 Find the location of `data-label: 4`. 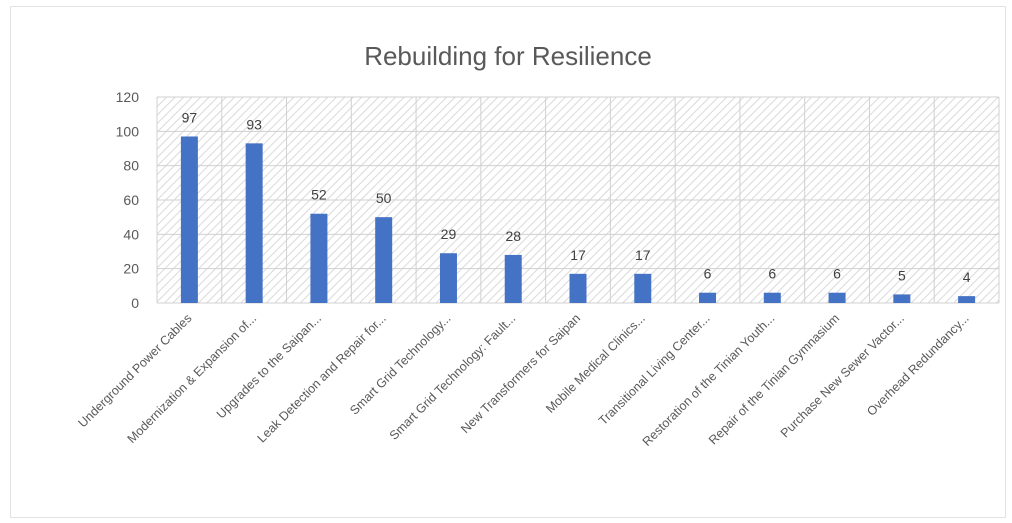

data-label: 4 is located at coordinates (967, 277).